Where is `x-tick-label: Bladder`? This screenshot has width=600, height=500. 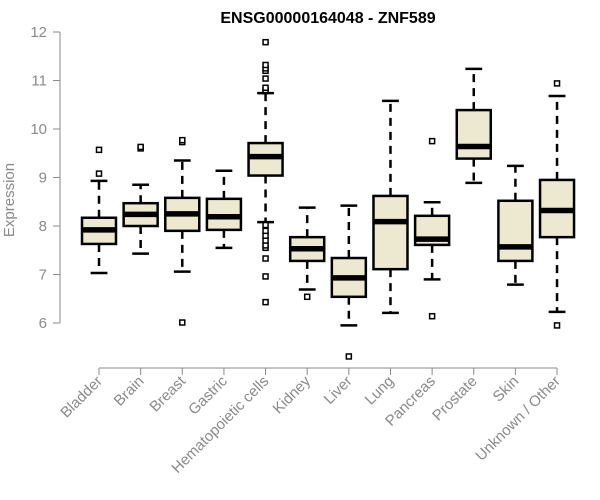 x-tick-label: Bladder is located at coordinates (81, 397).